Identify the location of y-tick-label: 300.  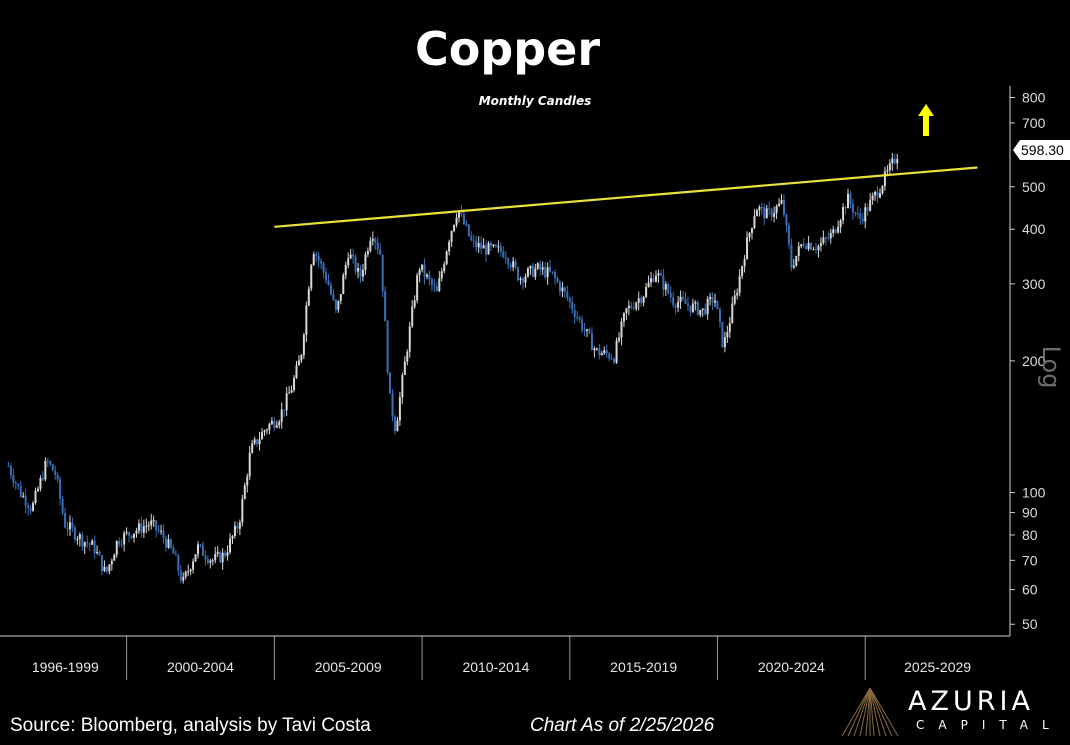
(1034, 284).